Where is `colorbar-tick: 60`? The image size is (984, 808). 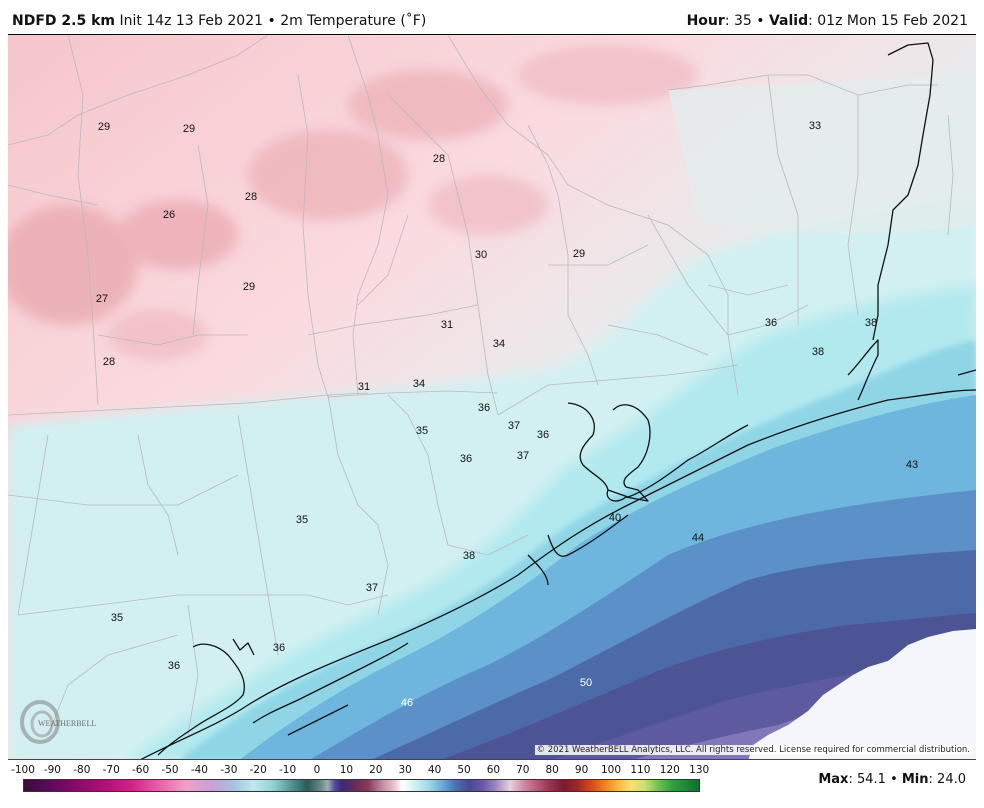
colorbar-tick: 60 is located at coordinates (493, 770).